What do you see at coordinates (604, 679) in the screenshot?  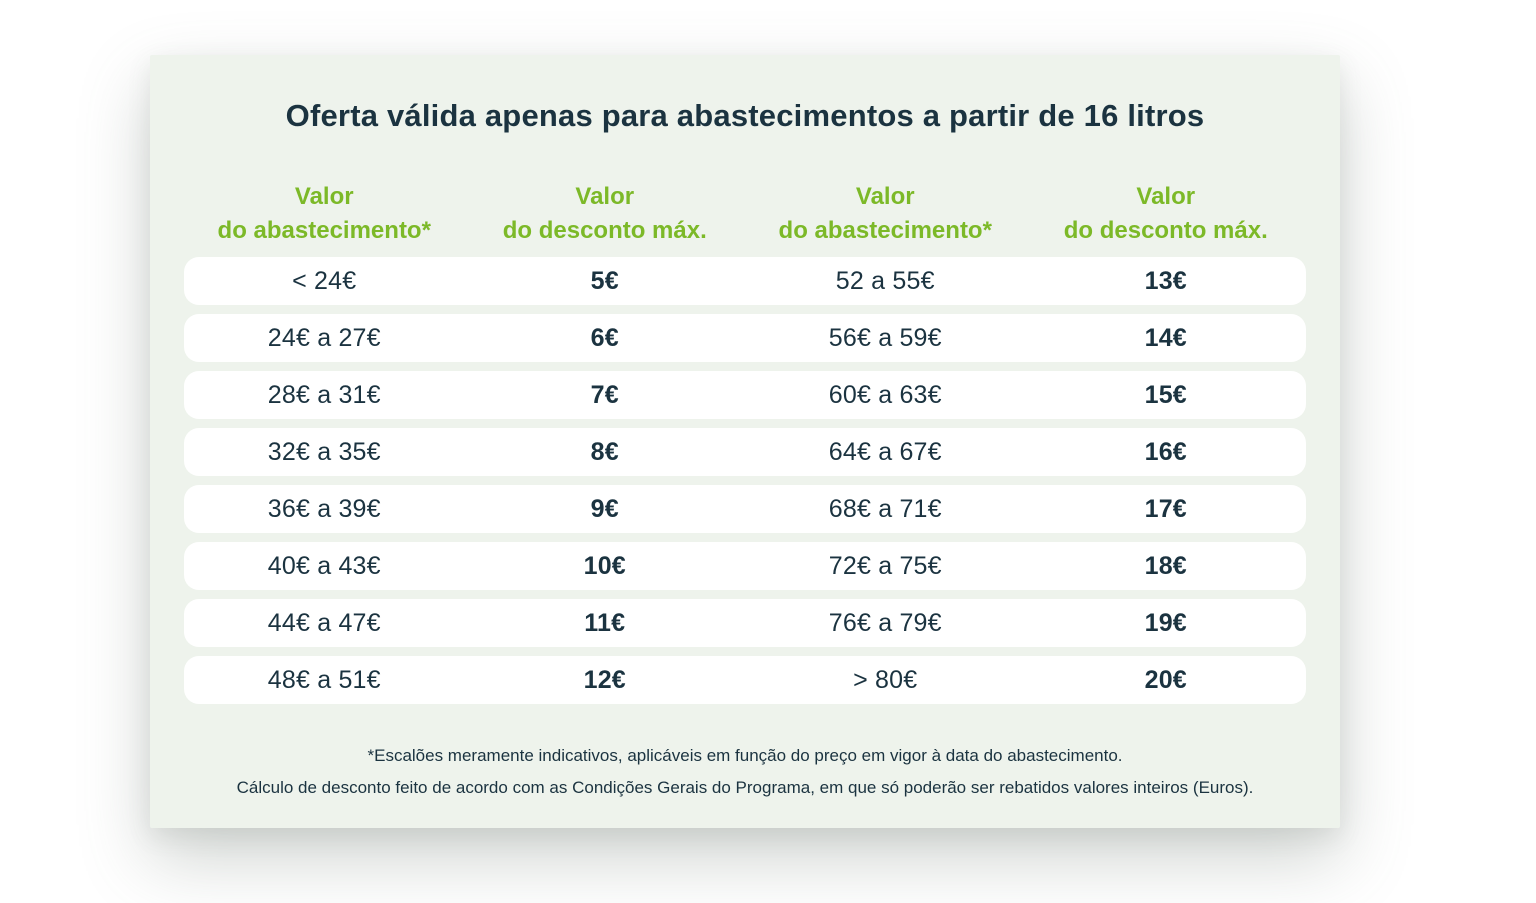 I see `discount-cell: 12€` at bounding box center [604, 679].